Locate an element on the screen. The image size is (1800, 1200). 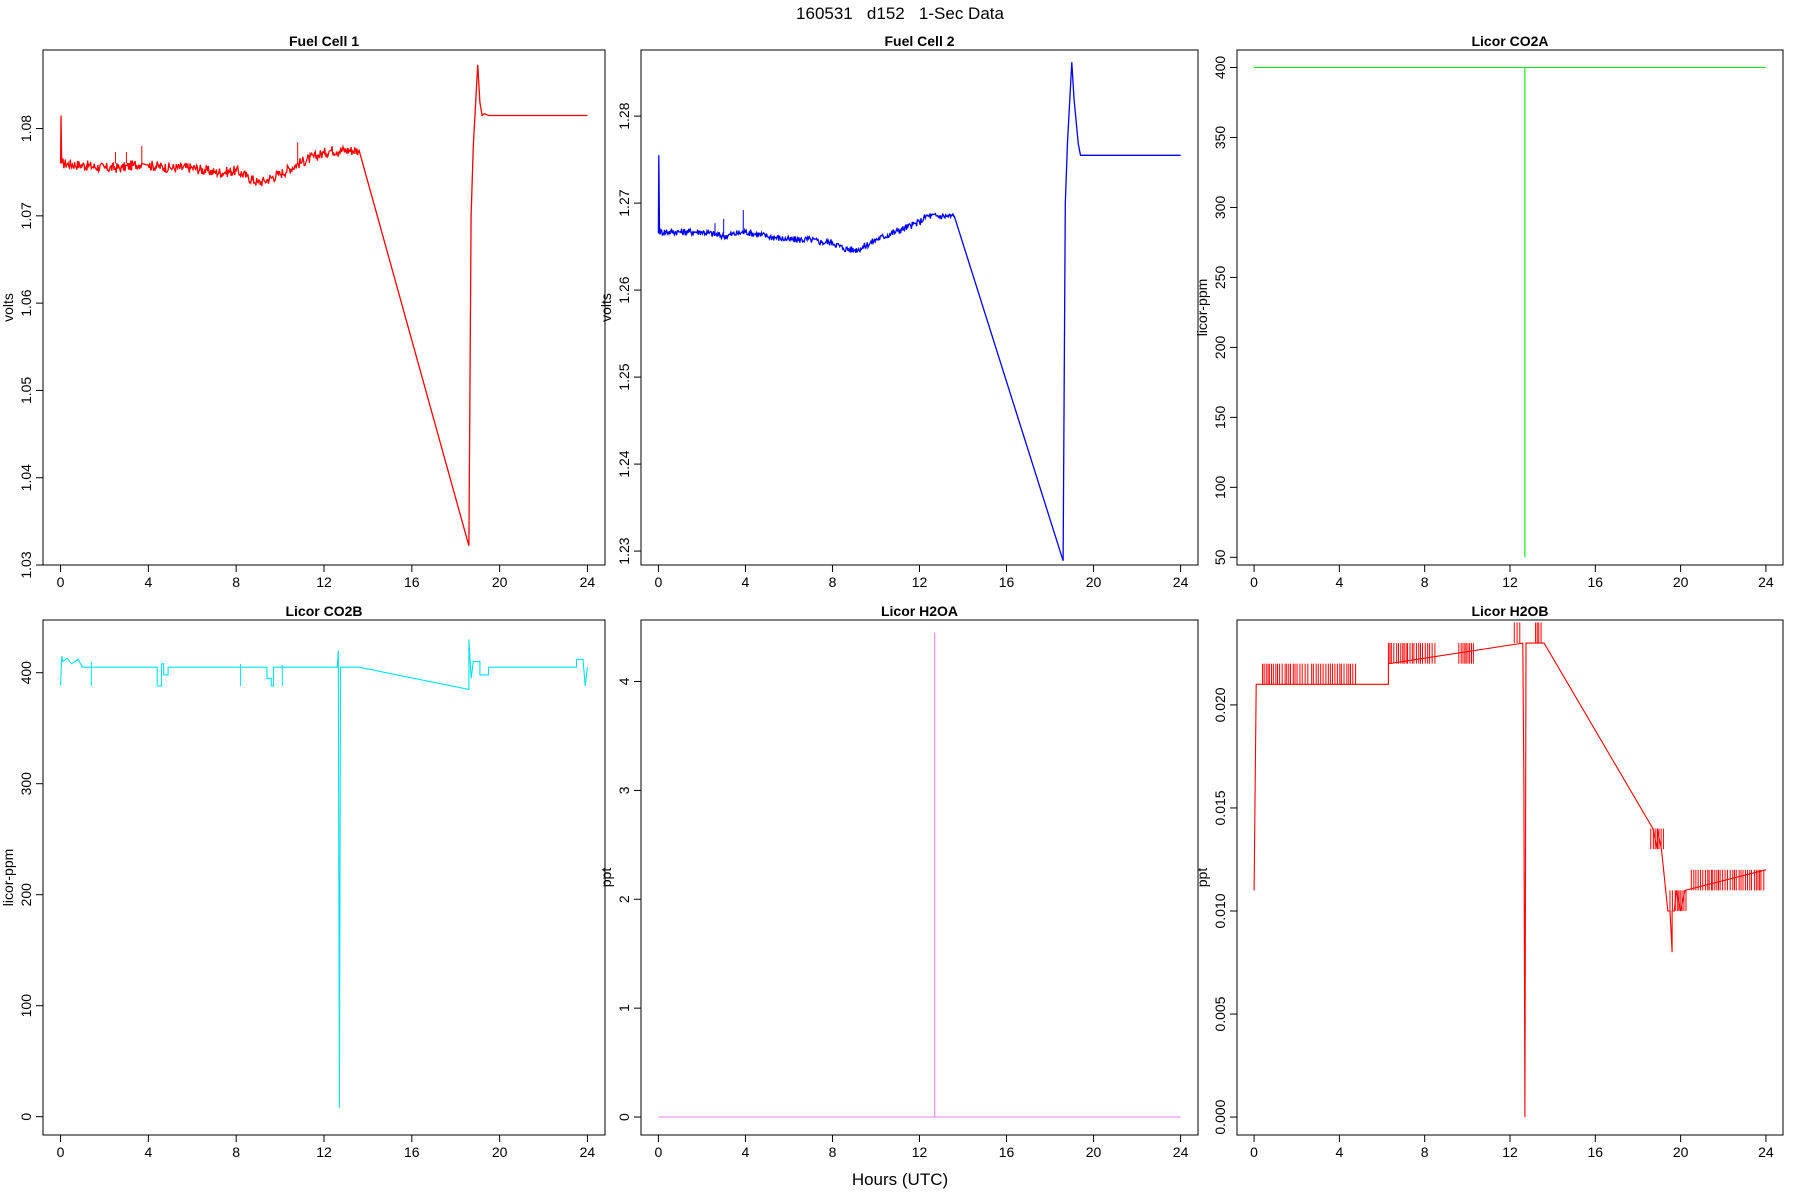
panel-title: Fuel Cell 1 is located at coordinates (324, 41).